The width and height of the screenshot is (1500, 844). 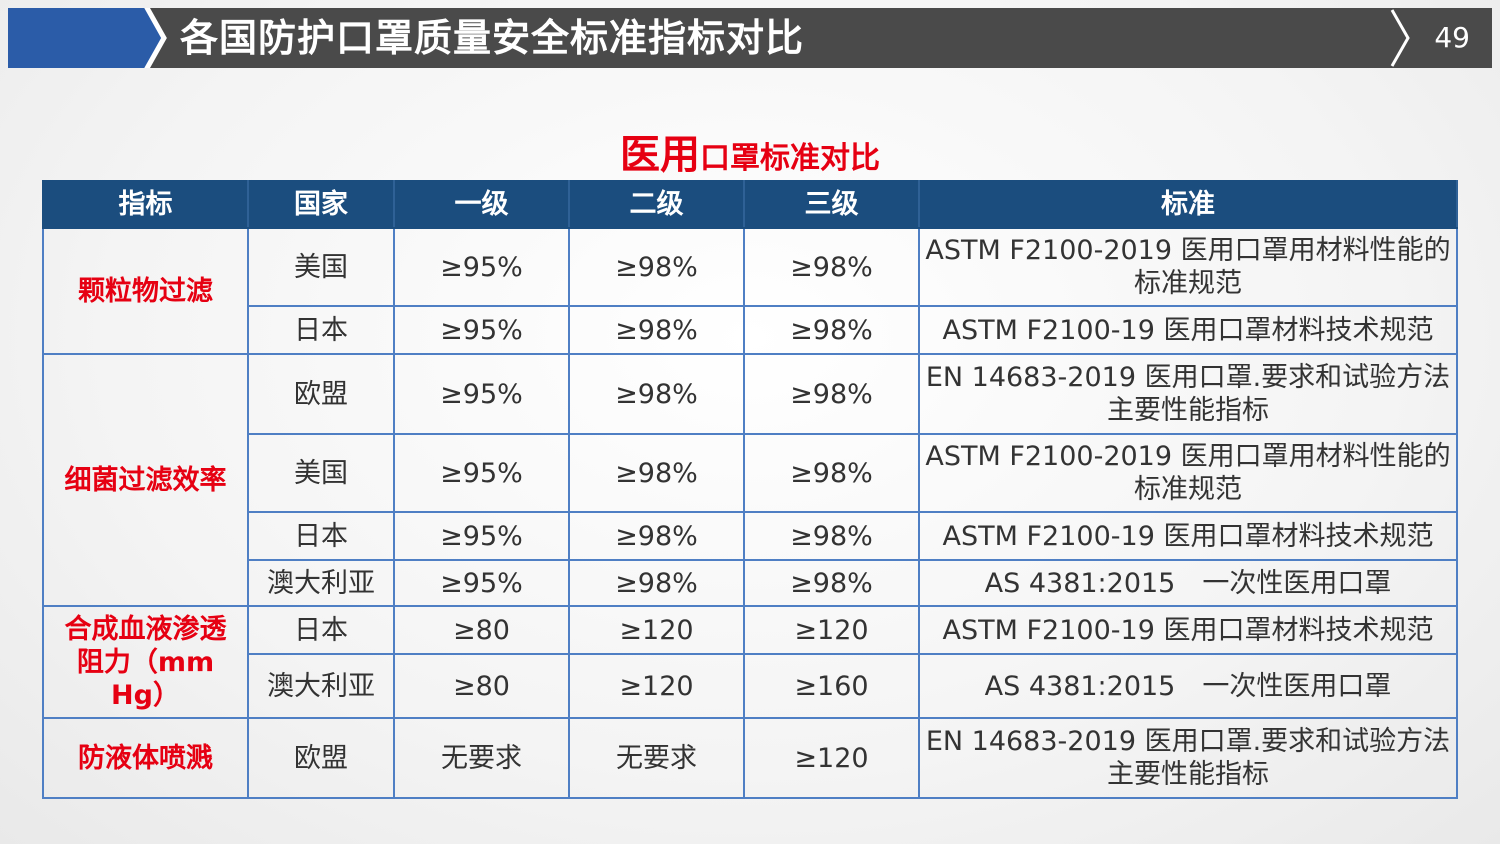 What do you see at coordinates (1188, 204) in the screenshot?
I see `header-standard: 标准` at bounding box center [1188, 204].